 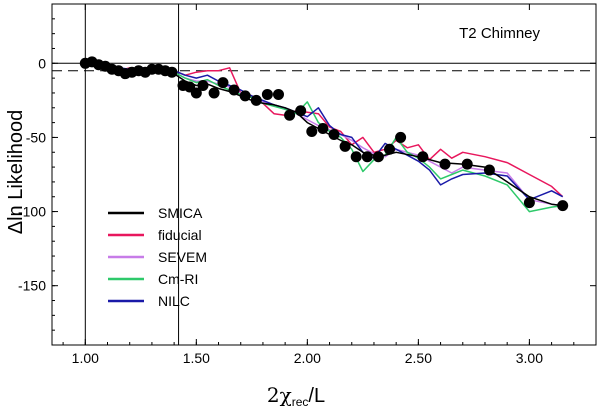 I want to click on legend-label: fiducial, so click(x=180, y=235).